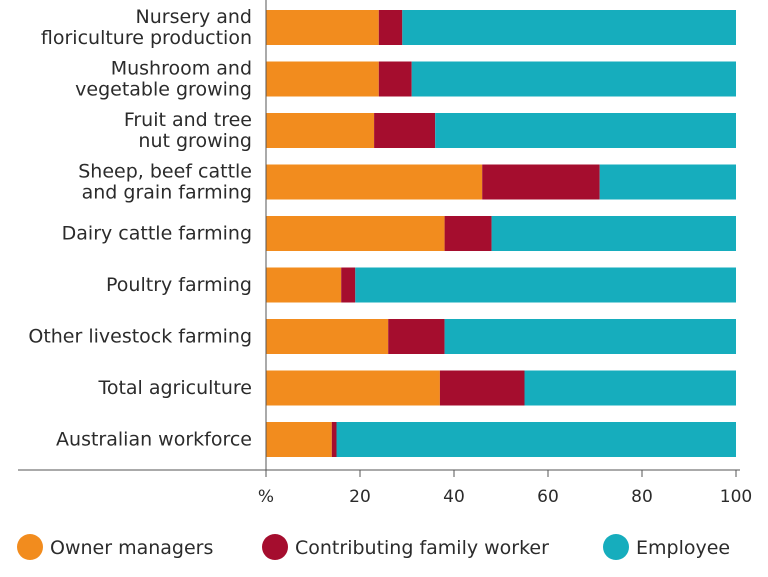  What do you see at coordinates (642, 497) in the screenshot?
I see `x-tick-label: 80` at bounding box center [642, 497].